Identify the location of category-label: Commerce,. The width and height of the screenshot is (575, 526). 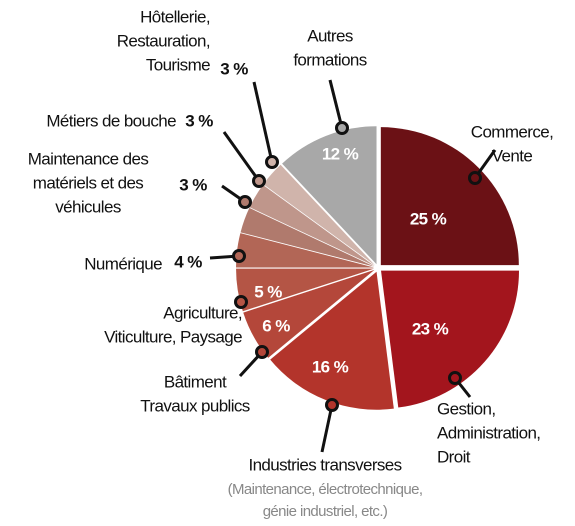
(512, 131).